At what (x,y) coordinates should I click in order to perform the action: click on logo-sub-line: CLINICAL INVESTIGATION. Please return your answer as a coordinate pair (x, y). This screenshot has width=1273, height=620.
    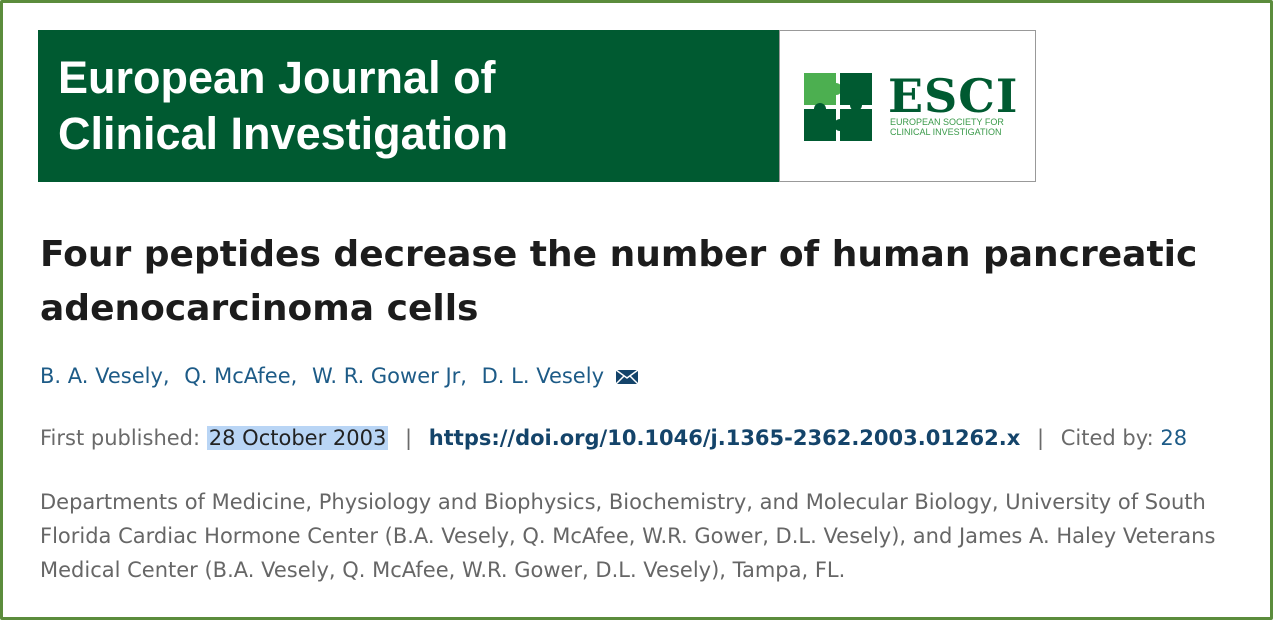
    Looking at the image, I should click on (946, 132).